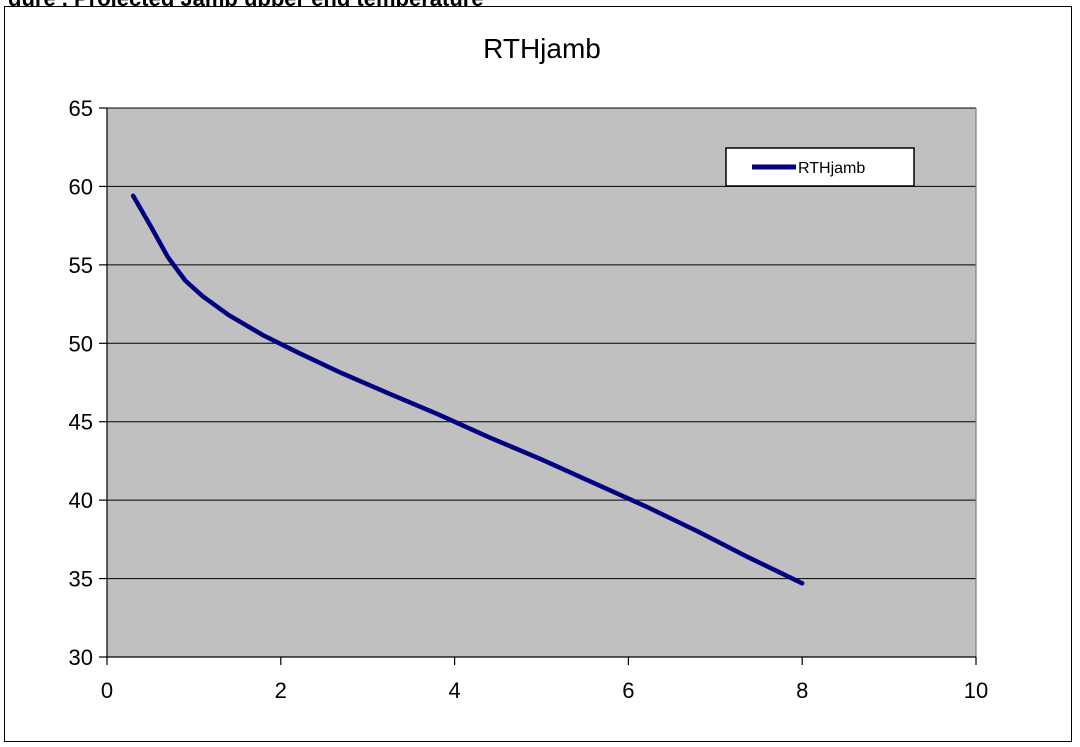 Image resolution: width=1080 pixels, height=747 pixels. Describe the element at coordinates (81, 579) in the screenshot. I see `y-tick-label: 35` at that location.